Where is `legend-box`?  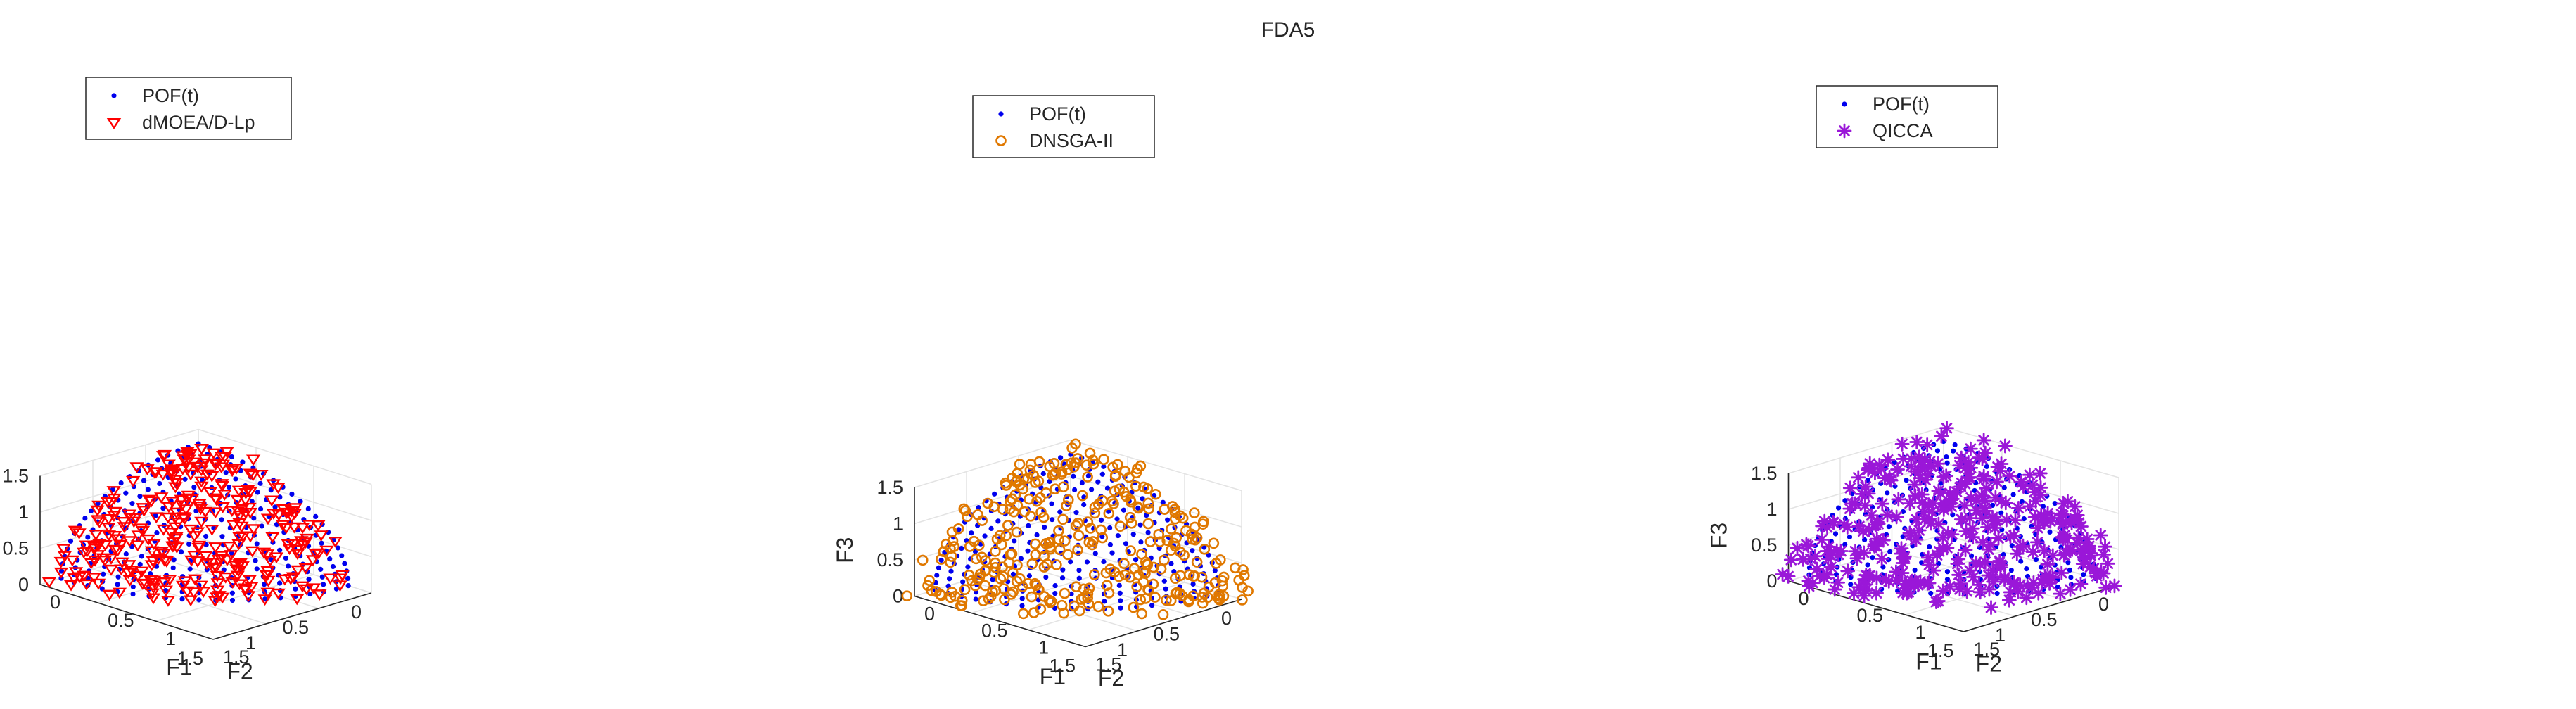
legend-box is located at coordinates (1063, 127).